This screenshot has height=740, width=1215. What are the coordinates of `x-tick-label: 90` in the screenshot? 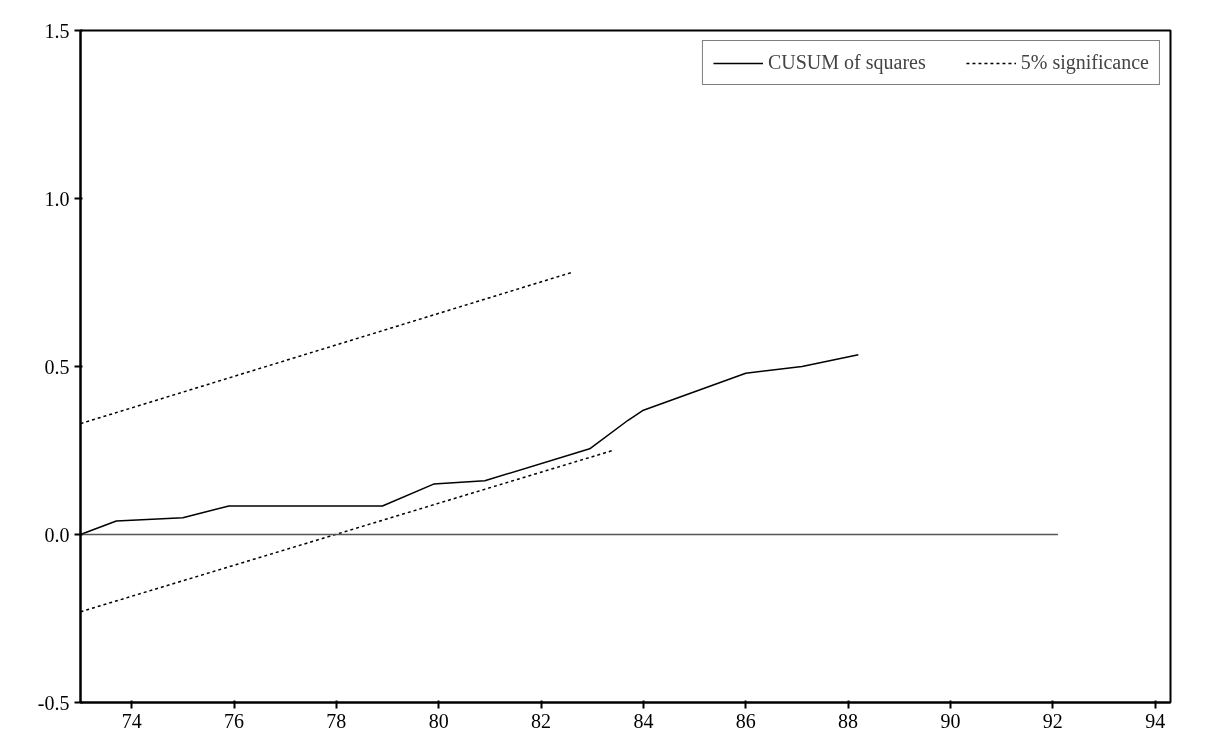 It's located at (950, 720).